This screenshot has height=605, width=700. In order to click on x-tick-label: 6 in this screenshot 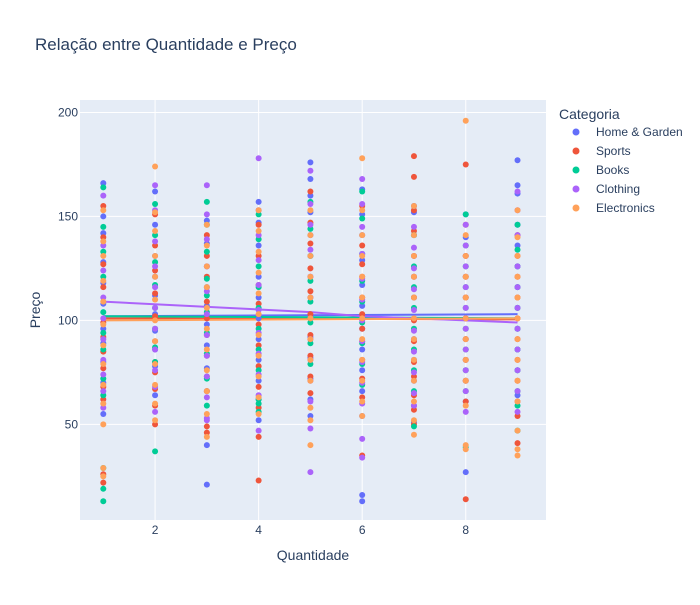, I will do `click(362, 530)`.